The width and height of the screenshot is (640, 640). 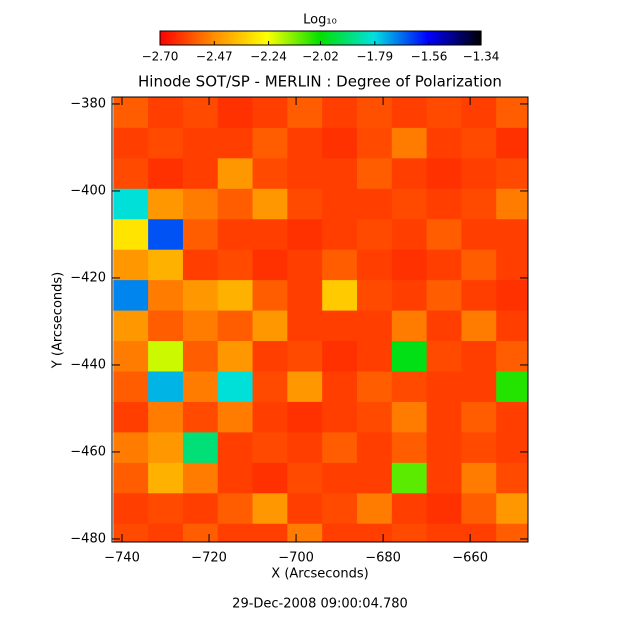 I want to click on colorbar-tick-label: −1.34, so click(x=481, y=57).